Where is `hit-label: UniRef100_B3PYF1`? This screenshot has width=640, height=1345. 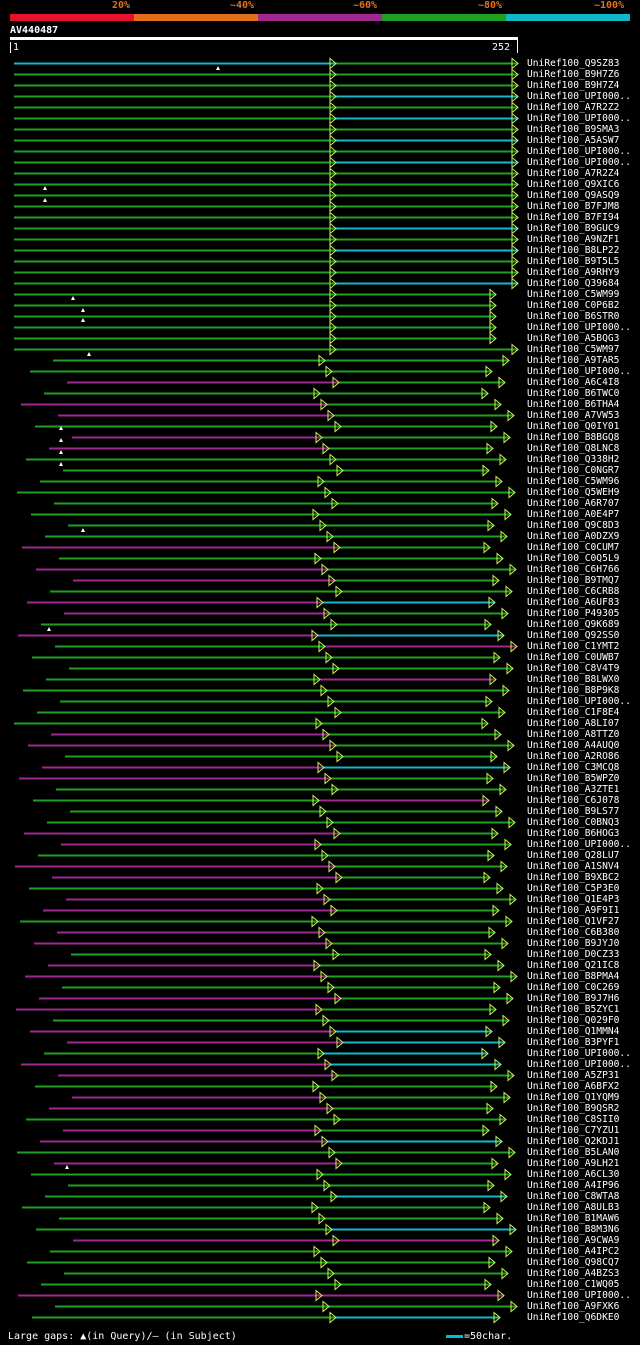 hit-label: UniRef100_B3PYF1 is located at coordinates (573, 1042).